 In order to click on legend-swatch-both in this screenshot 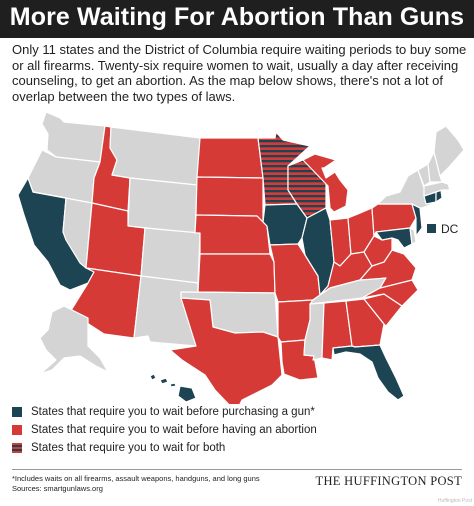, I will do `click(17, 448)`.